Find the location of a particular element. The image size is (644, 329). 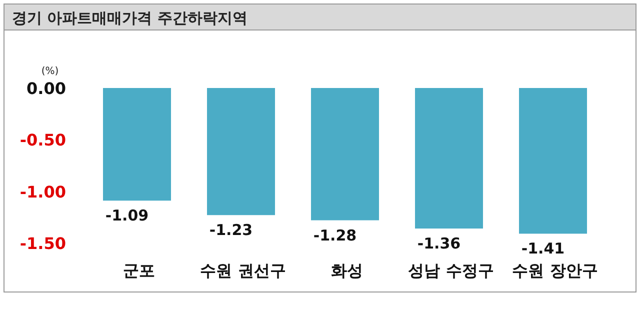

x-tick-label: 화성 is located at coordinates (347, 270).